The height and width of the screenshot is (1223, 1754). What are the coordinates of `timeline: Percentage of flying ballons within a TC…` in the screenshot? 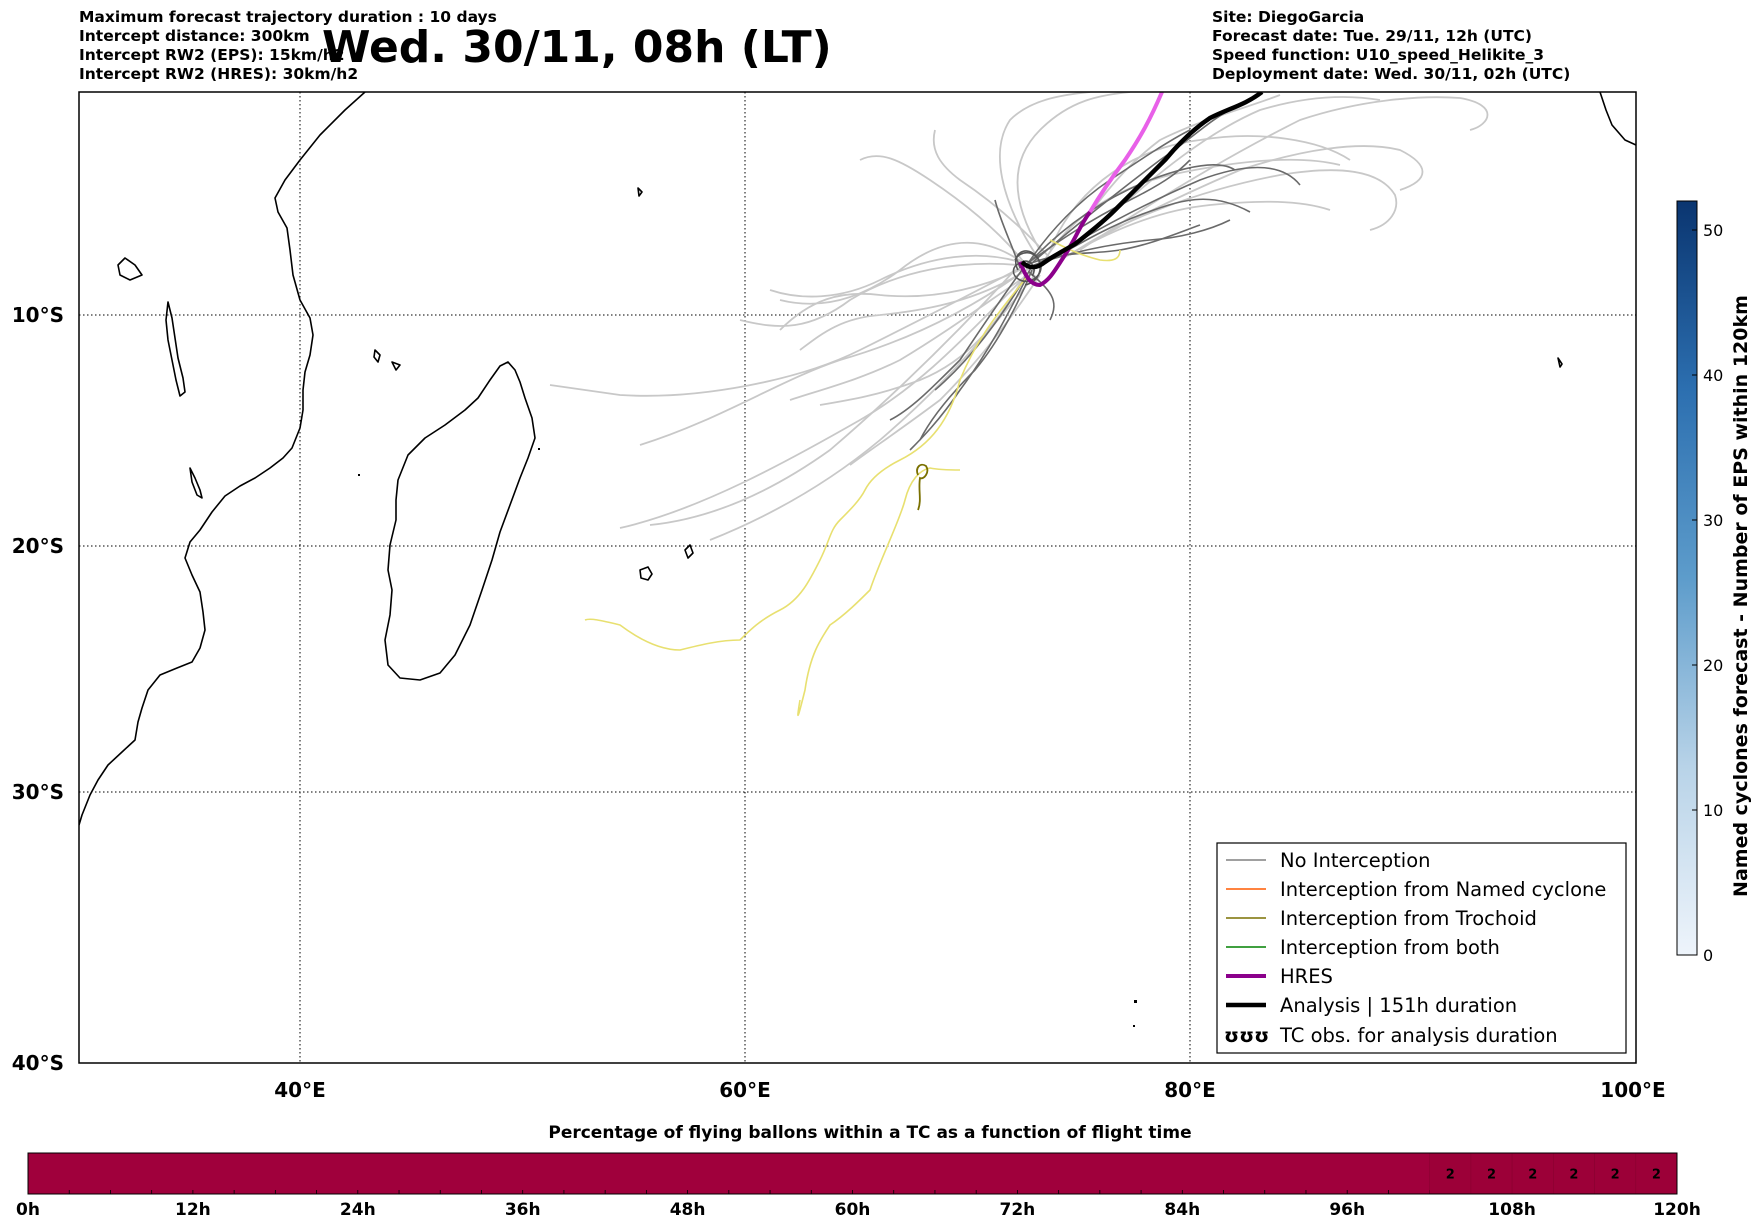 It's located at (858, 1171).